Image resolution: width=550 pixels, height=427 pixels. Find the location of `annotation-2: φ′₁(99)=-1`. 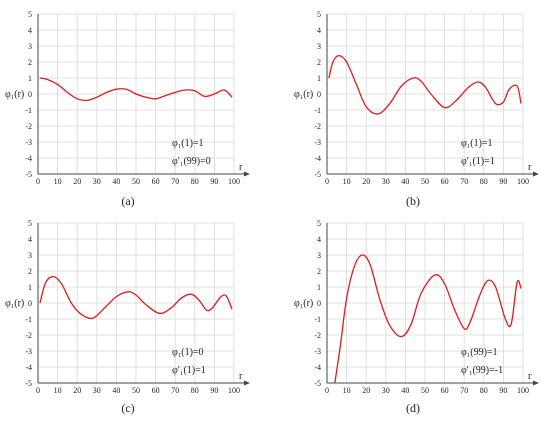

annotation-2: φ′₁(99)=-1 is located at coordinates (482, 370).